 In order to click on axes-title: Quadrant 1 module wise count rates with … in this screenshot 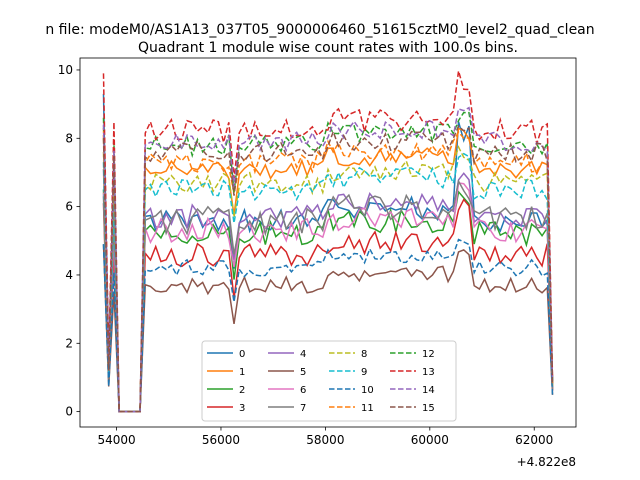, I will do `click(328, 48)`.